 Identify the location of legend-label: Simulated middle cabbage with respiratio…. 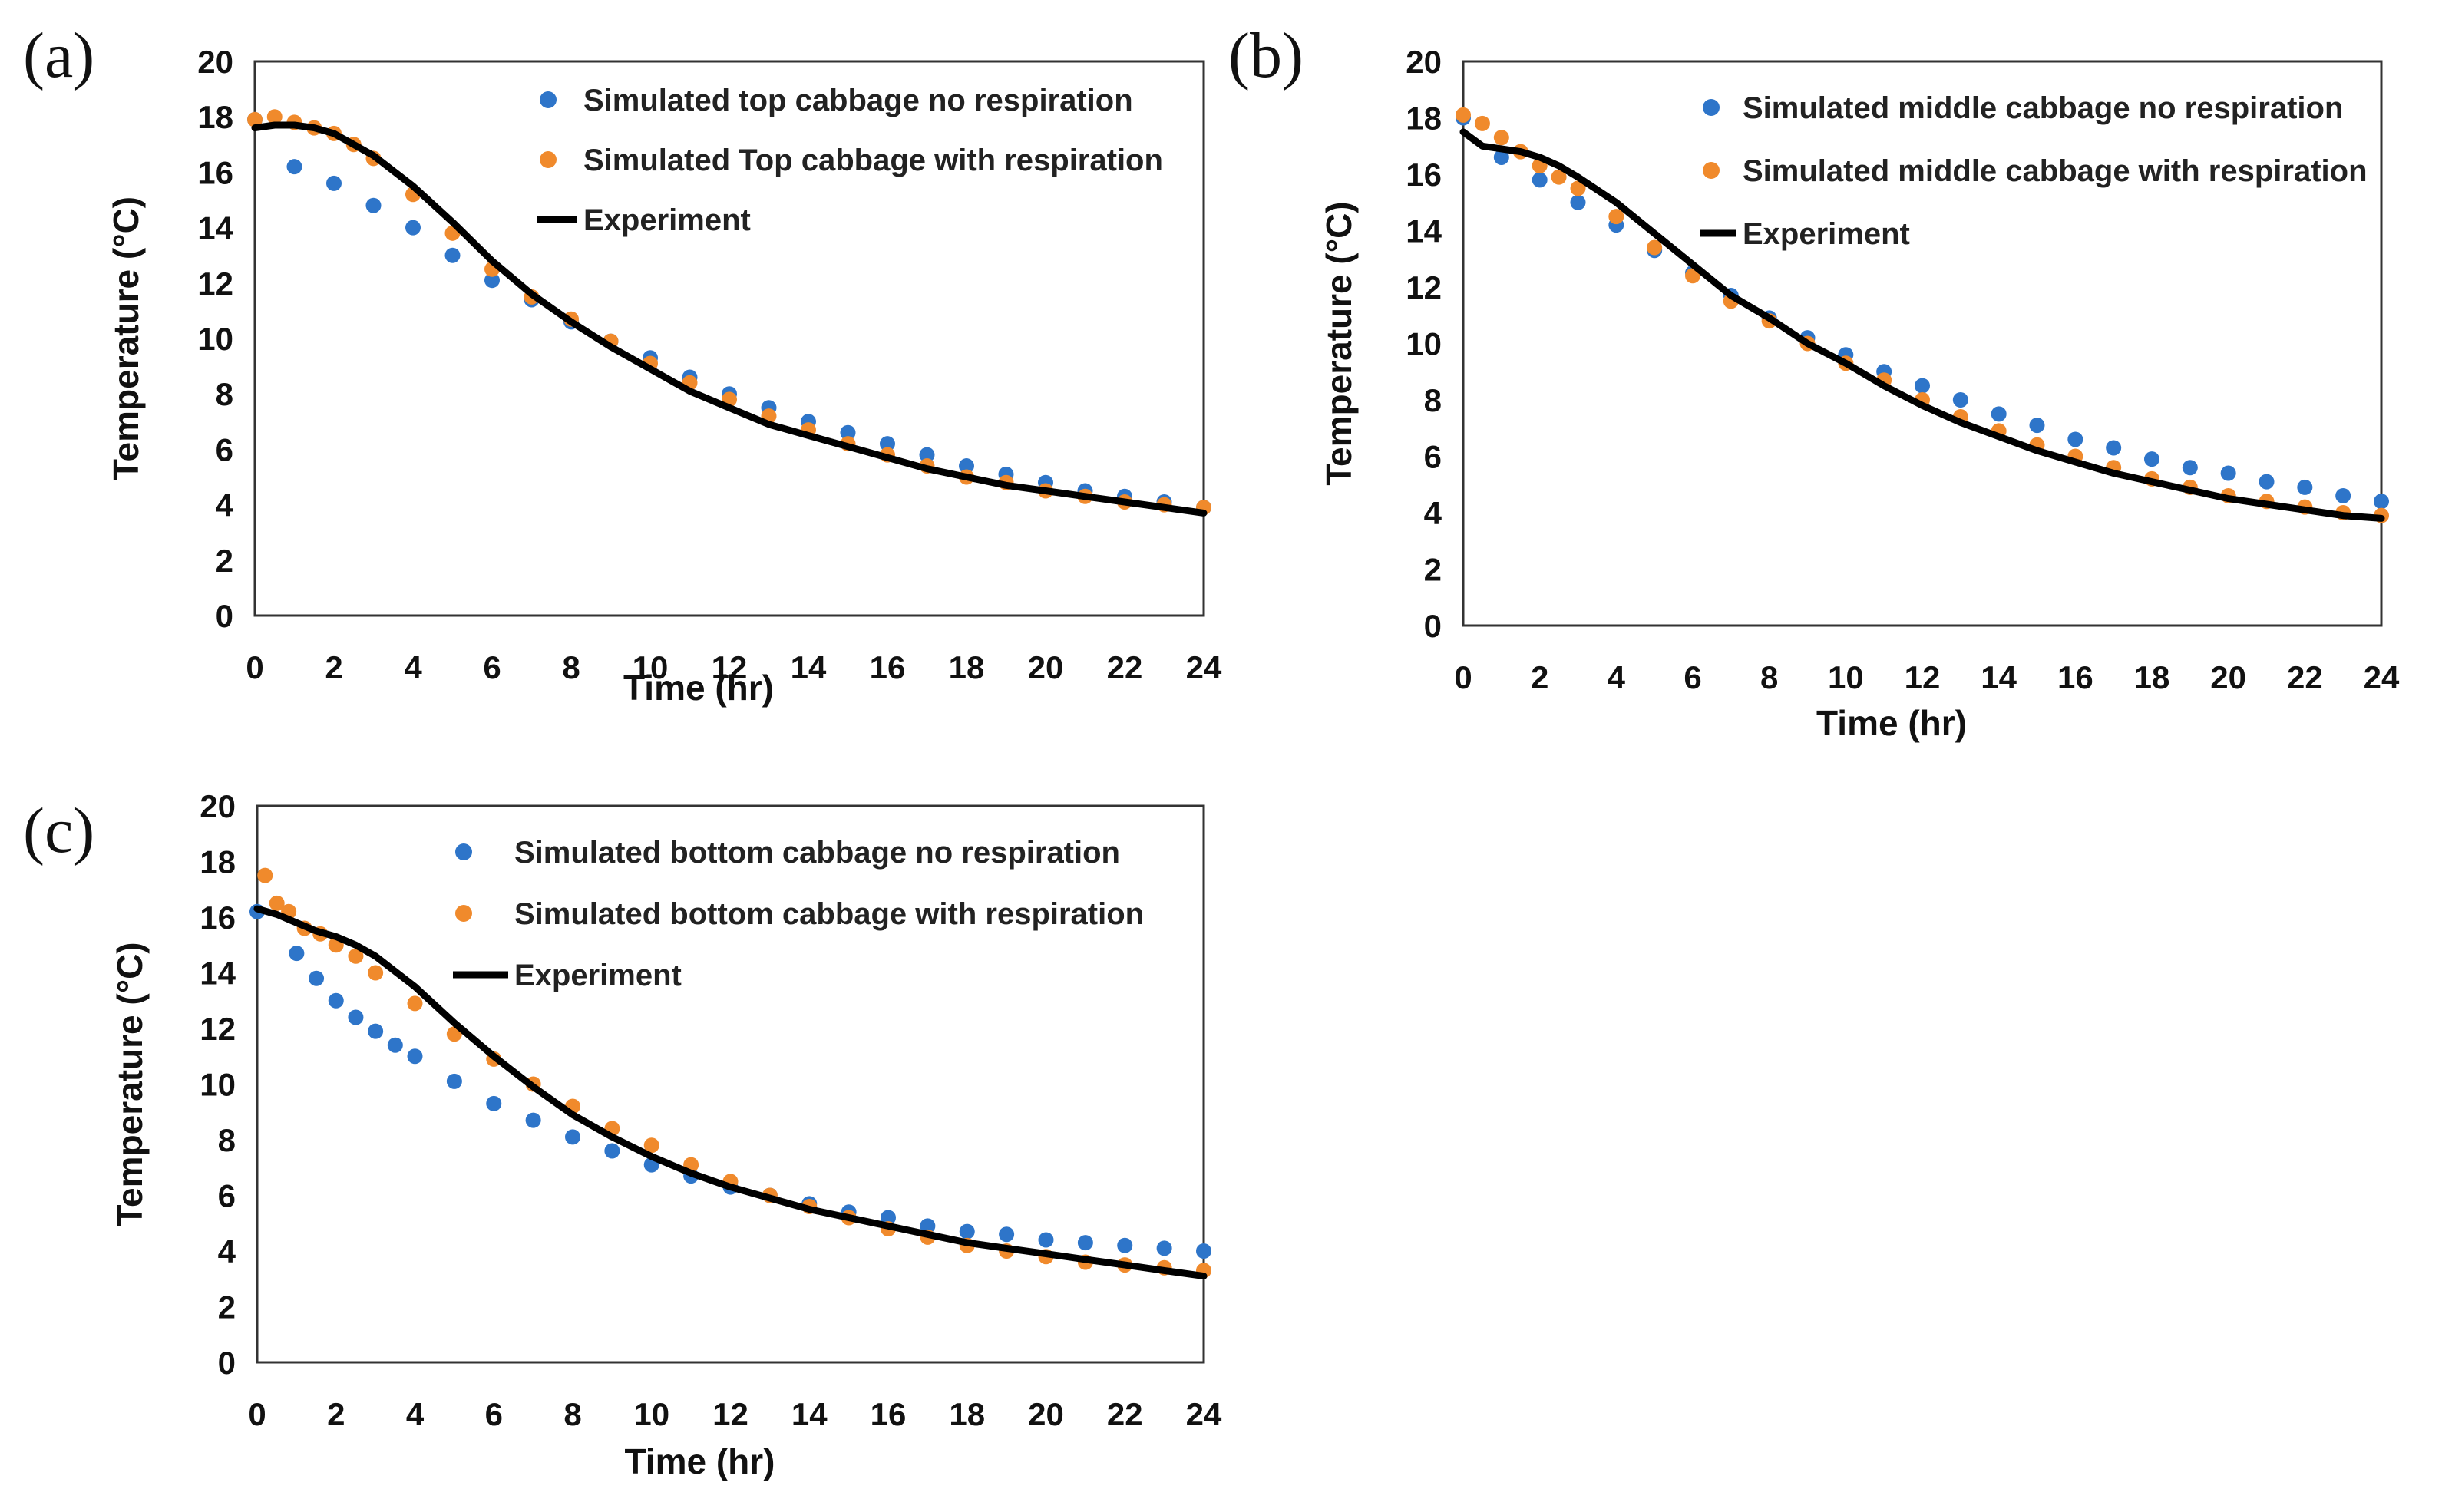
(2055, 171).